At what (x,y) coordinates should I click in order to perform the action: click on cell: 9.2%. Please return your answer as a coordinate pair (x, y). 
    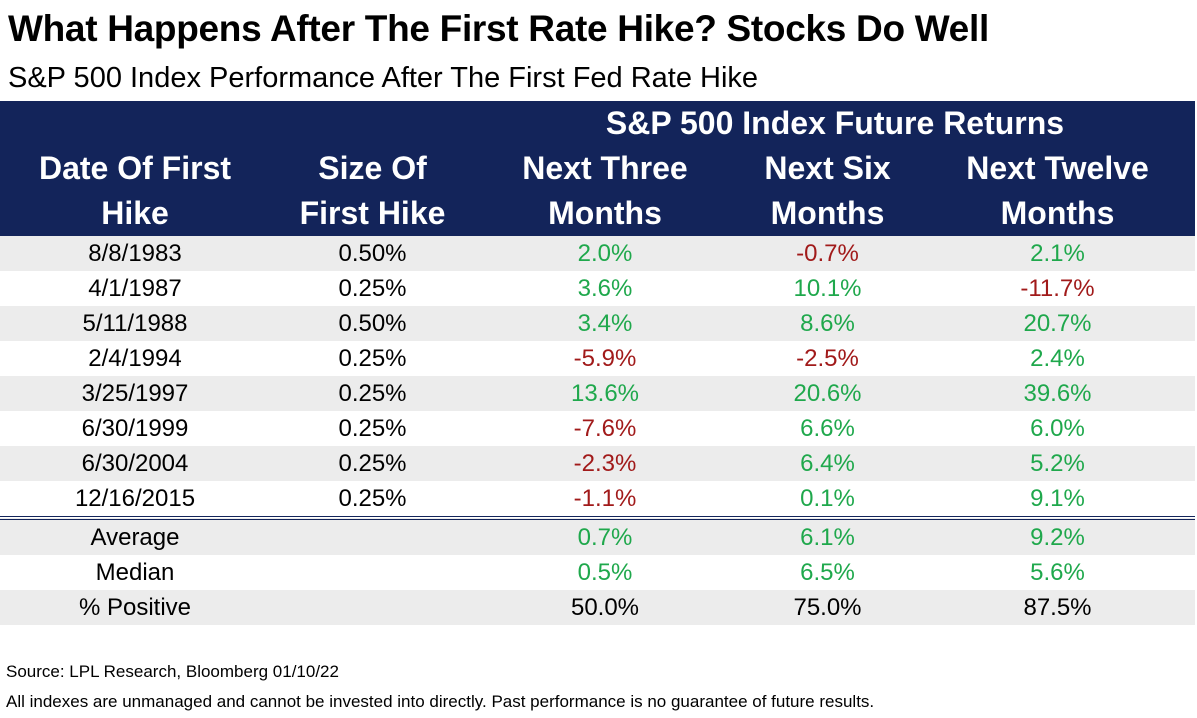
    Looking at the image, I should click on (1057, 535).